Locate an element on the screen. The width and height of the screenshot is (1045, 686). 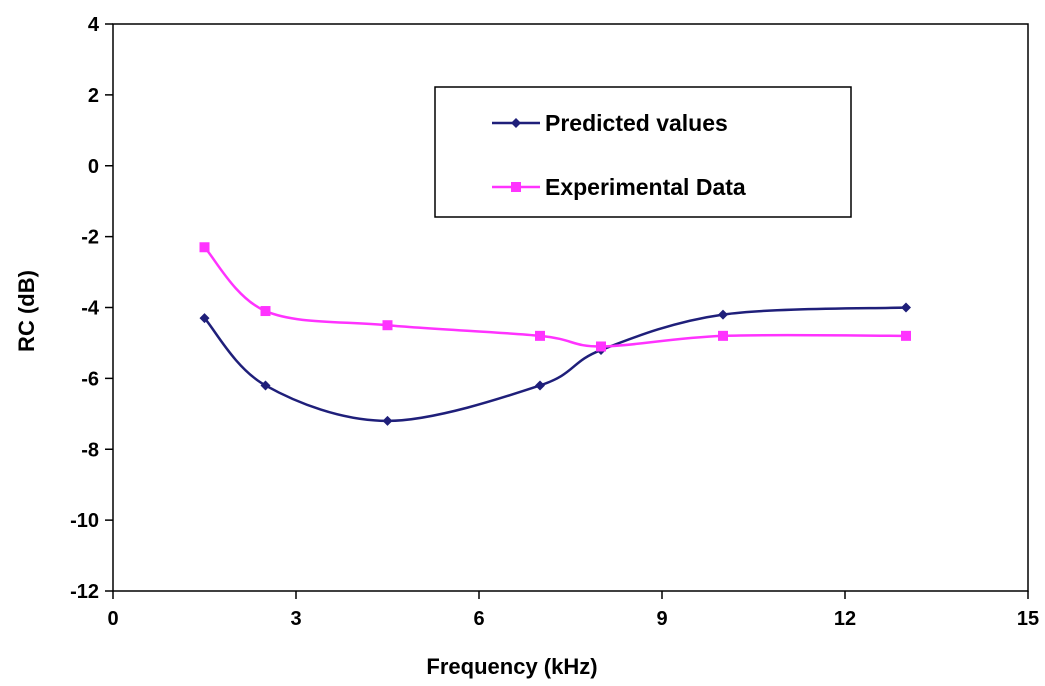
y-tick-label: -2 is located at coordinates (90, 238).